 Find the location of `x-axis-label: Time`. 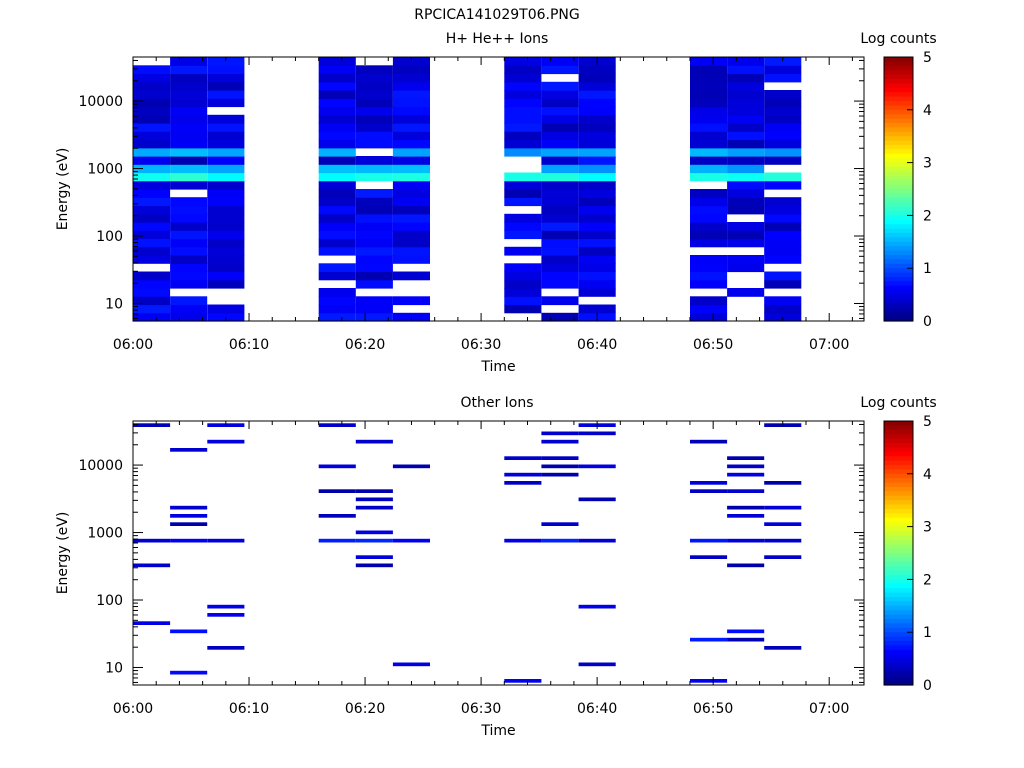

x-axis-label: Time is located at coordinates (497, 367).